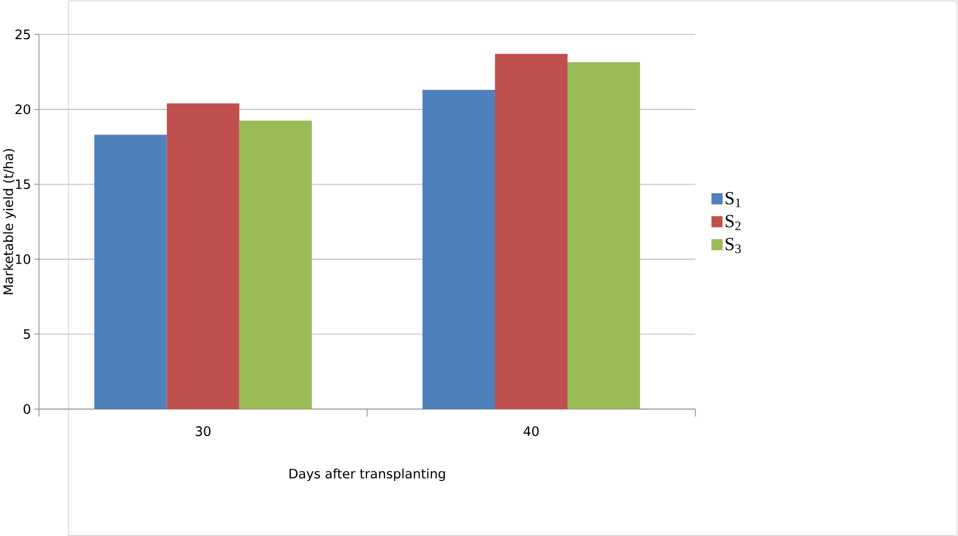  What do you see at coordinates (23, 259) in the screenshot?
I see `y-tick-label: 10` at bounding box center [23, 259].